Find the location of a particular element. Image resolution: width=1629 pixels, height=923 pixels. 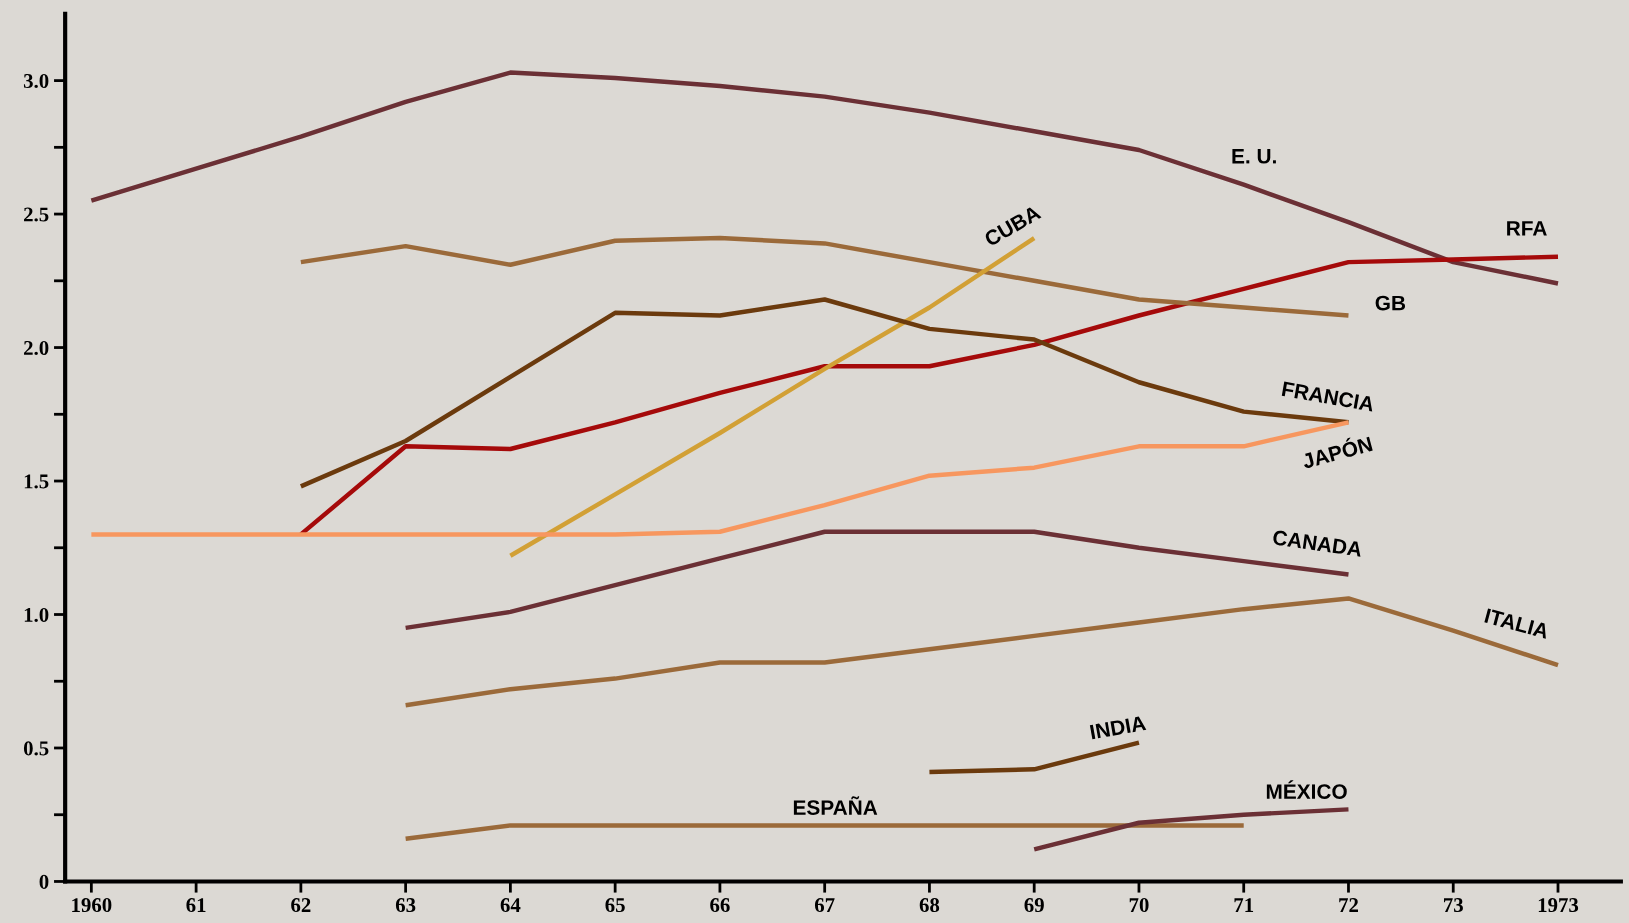

y-tick-label: 2.5 is located at coordinates (36, 214).